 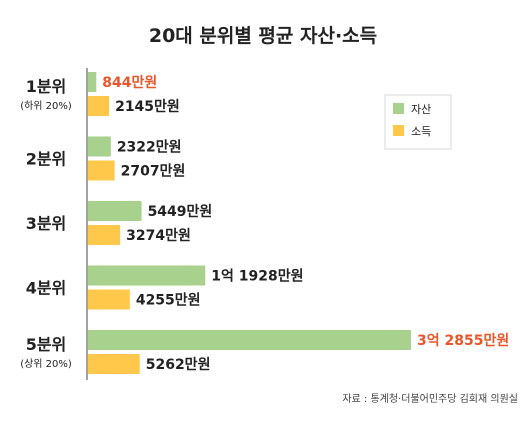 What do you see at coordinates (398, 130) in the screenshot?
I see `legend-swatch-income` at bounding box center [398, 130].